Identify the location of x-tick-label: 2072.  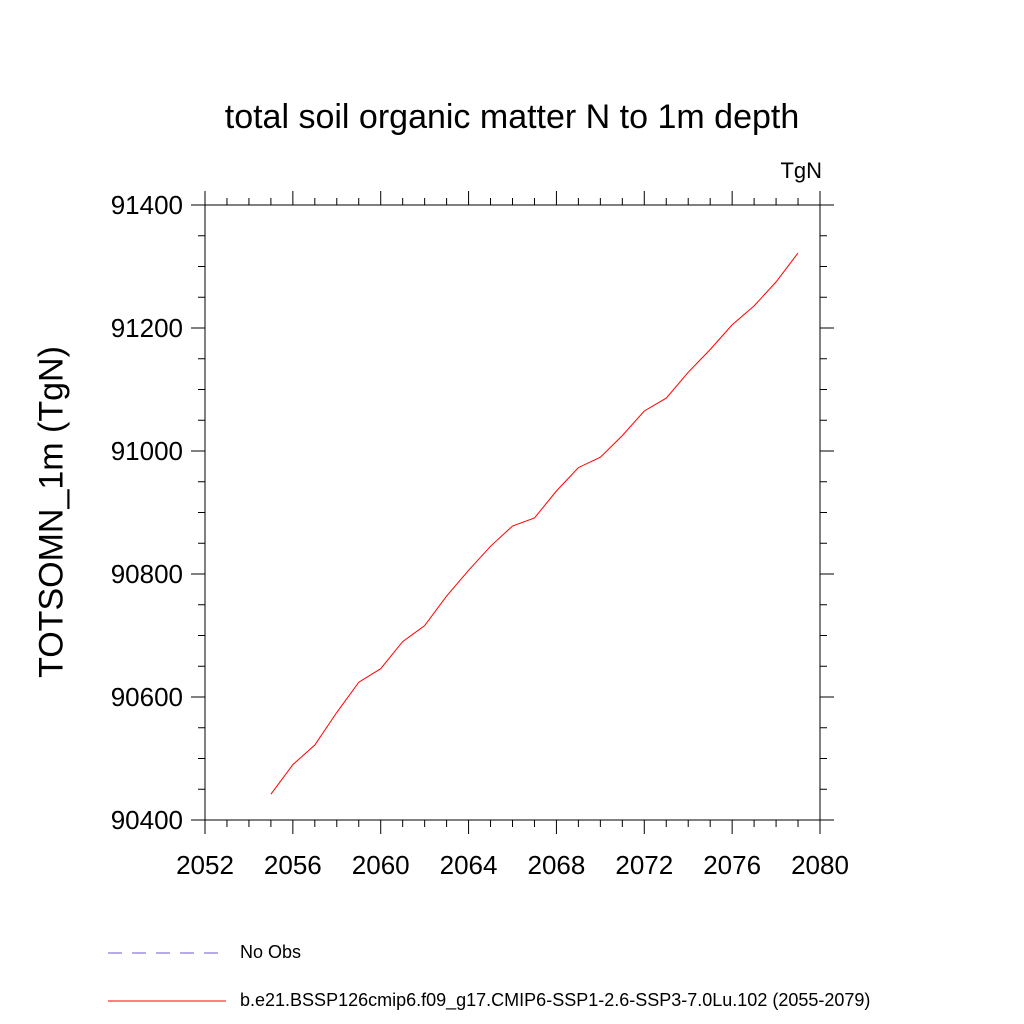
(644, 865).